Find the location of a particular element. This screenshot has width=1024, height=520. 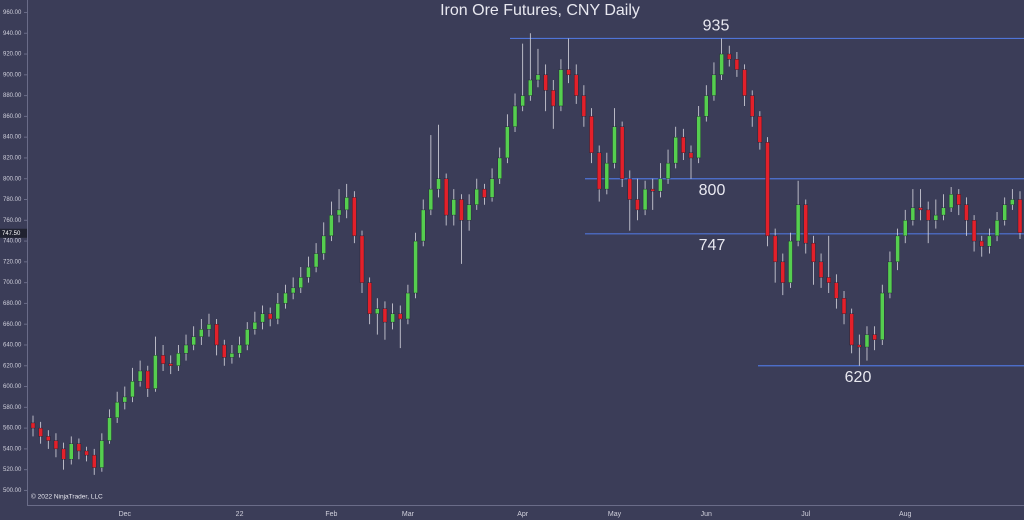

y-tick-label: 680.00 is located at coordinates (12, 304).